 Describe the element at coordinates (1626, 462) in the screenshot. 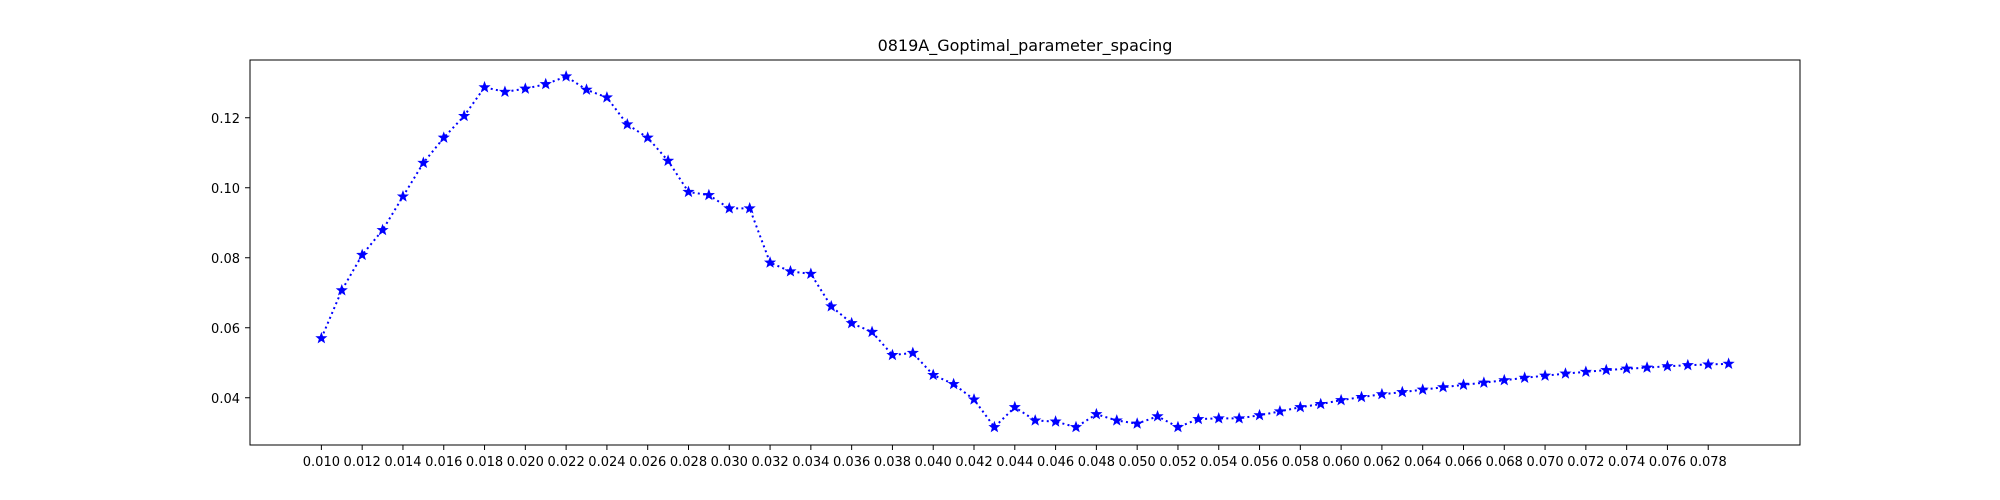

I see `x-tick-label: 0.074` at that location.